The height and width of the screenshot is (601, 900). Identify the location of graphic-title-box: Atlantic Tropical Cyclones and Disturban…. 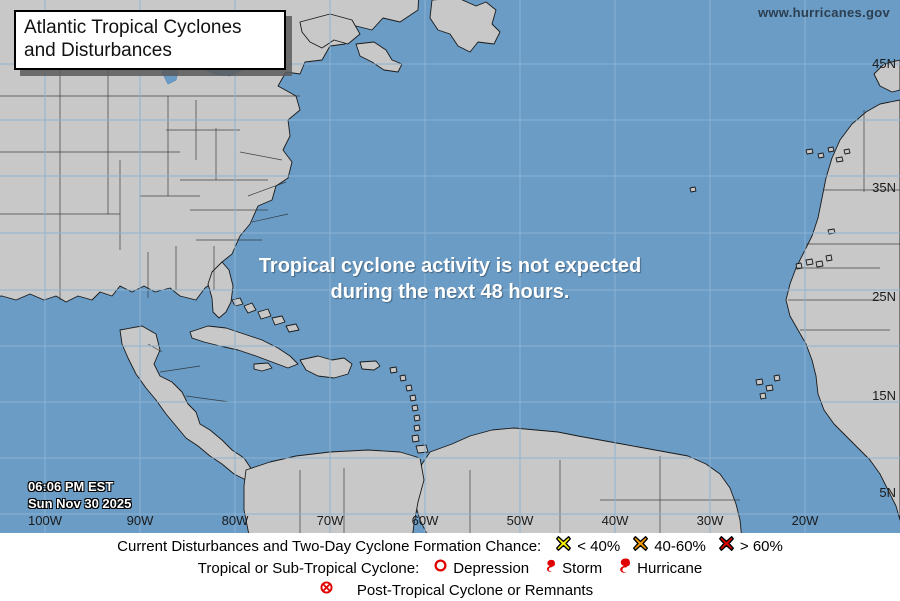
(150, 40).